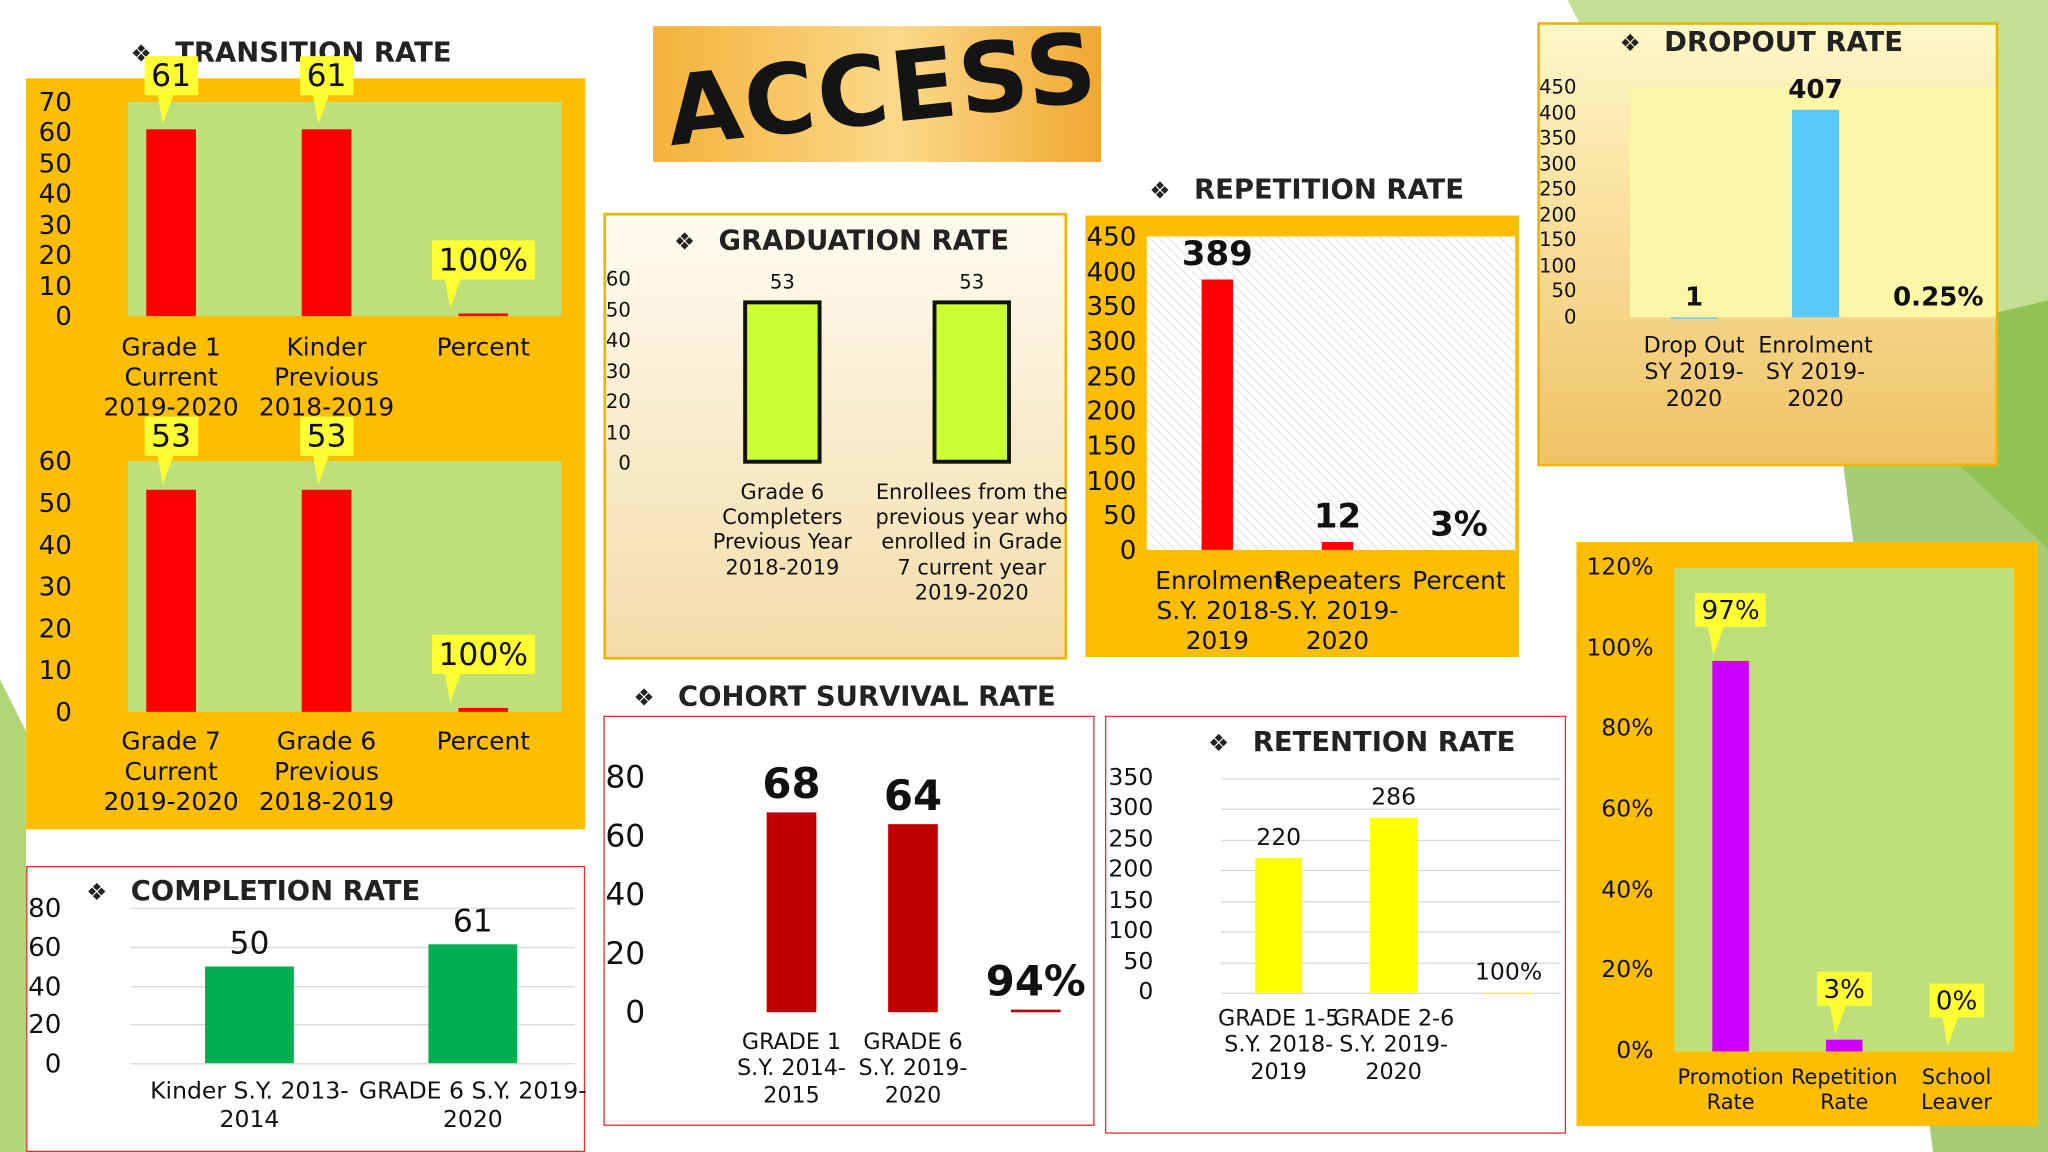 This screenshot has width=2048, height=1152. What do you see at coordinates (1278, 1045) in the screenshot?
I see `x-tick-label: GRADE 1-5 S.Y. 2018-2019` at bounding box center [1278, 1045].